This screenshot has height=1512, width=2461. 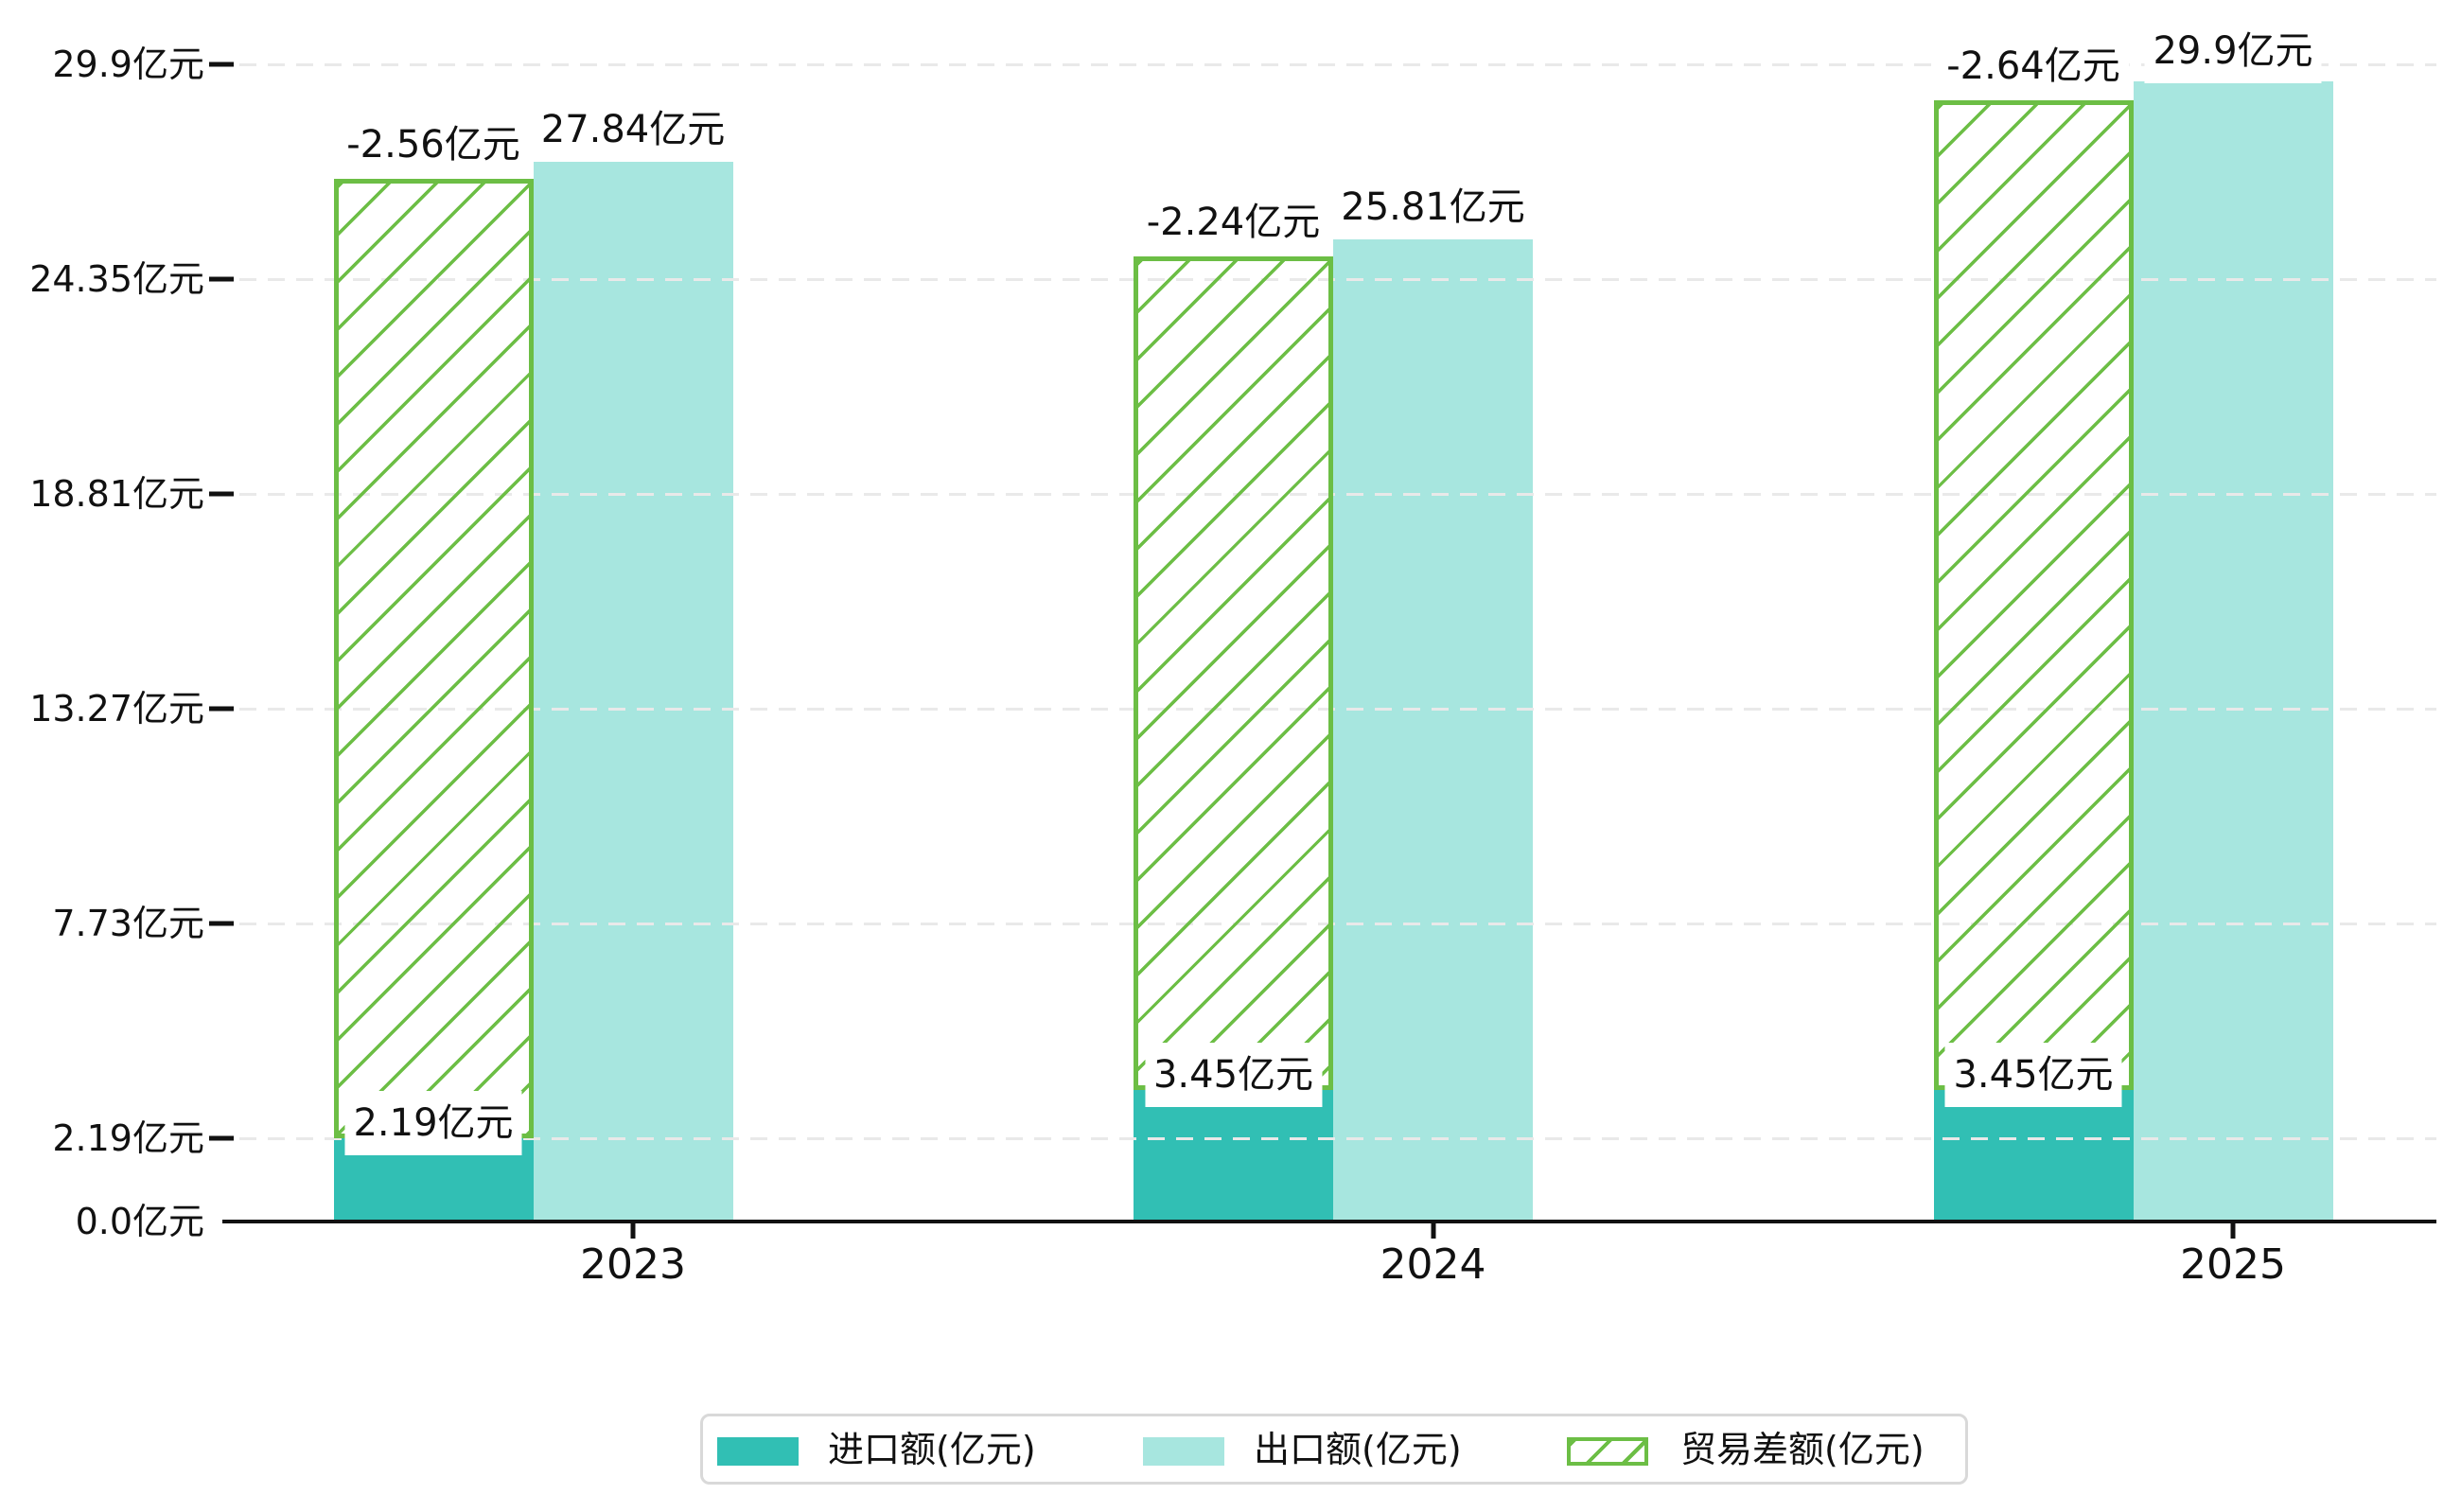 I want to click on x-axis-line, so click(x=1329, y=1221).